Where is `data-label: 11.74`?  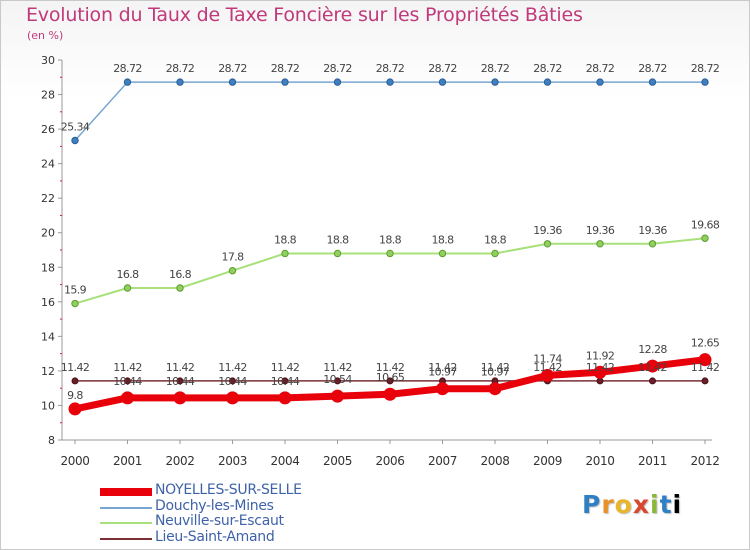
data-label: 11.74 is located at coordinates (547, 358).